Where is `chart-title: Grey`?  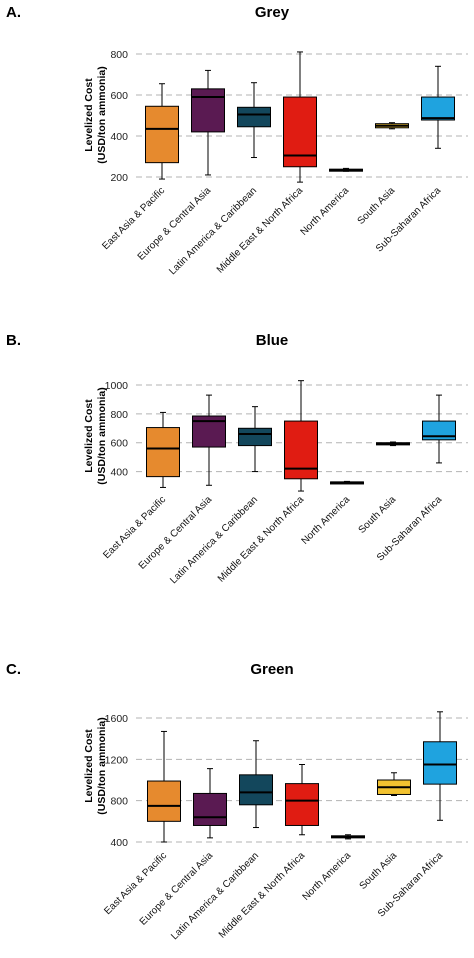
chart-title: Grey is located at coordinates (272, 12).